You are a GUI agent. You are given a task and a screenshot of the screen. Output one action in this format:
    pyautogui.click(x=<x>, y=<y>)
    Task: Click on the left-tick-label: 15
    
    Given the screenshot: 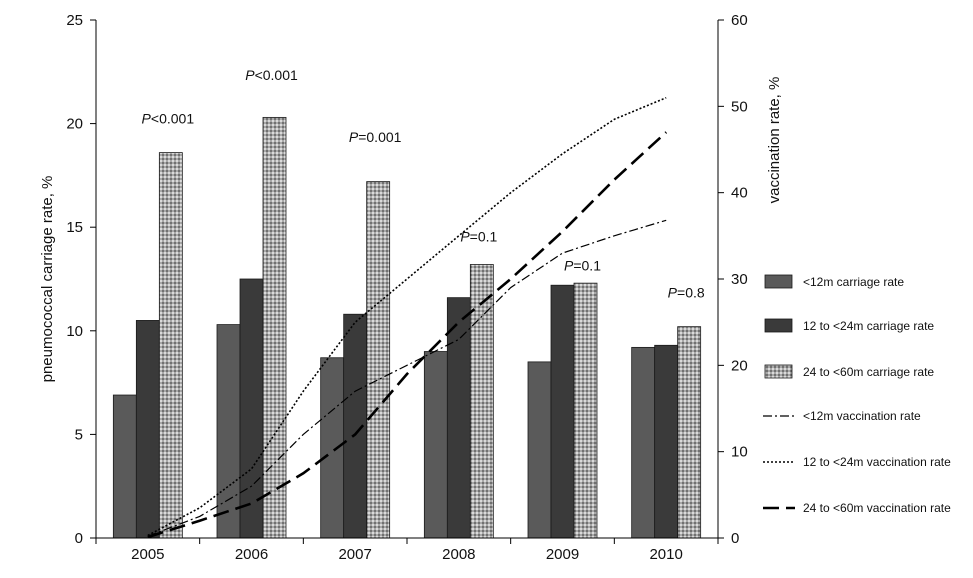 What is the action you would take?
    pyautogui.click(x=74, y=227)
    